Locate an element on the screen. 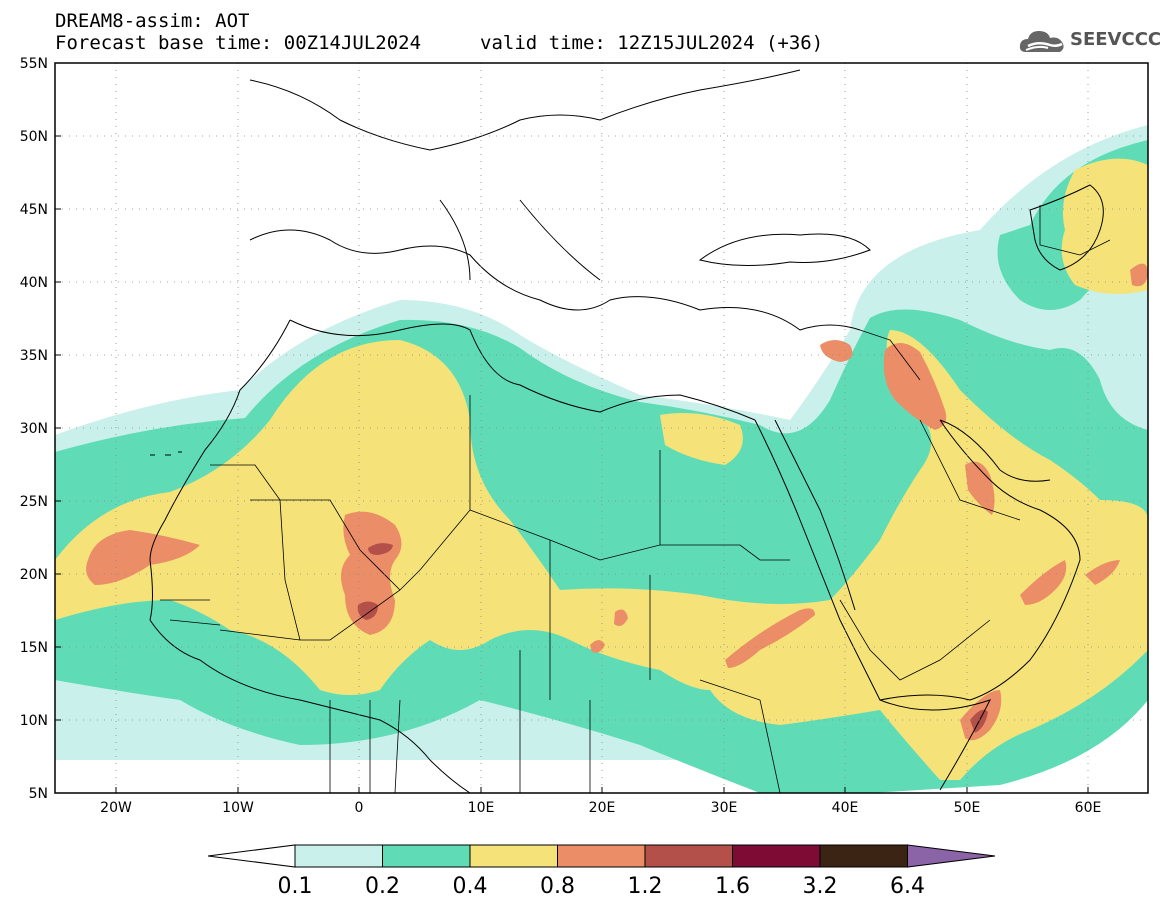 This screenshot has width=1165, height=905. valid-time: valid time: 12Z15JUL2024 (+36) is located at coordinates (652, 43).